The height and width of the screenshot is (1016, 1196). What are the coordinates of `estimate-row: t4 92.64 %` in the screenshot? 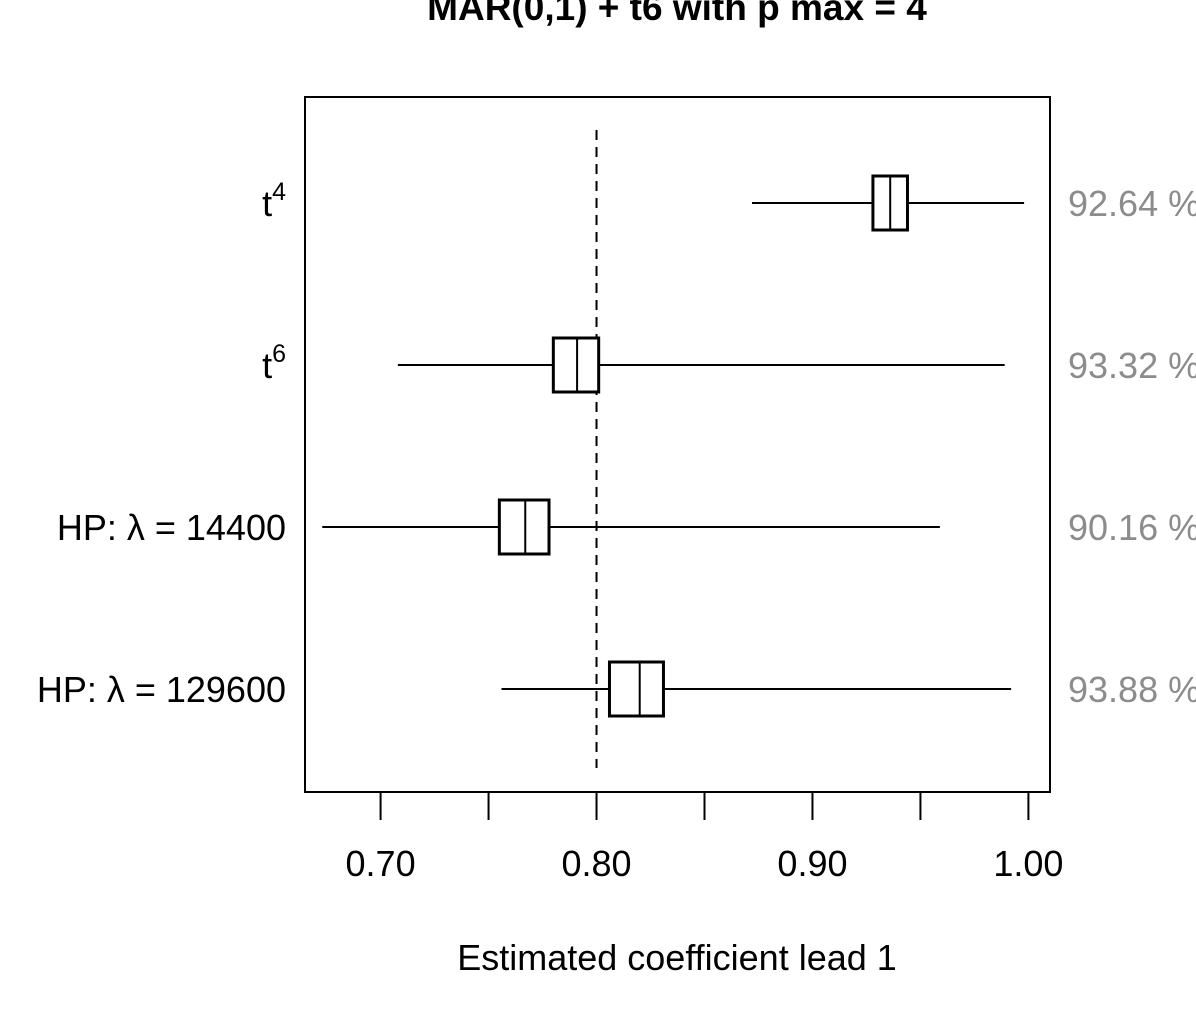 It's located at (729, 203).